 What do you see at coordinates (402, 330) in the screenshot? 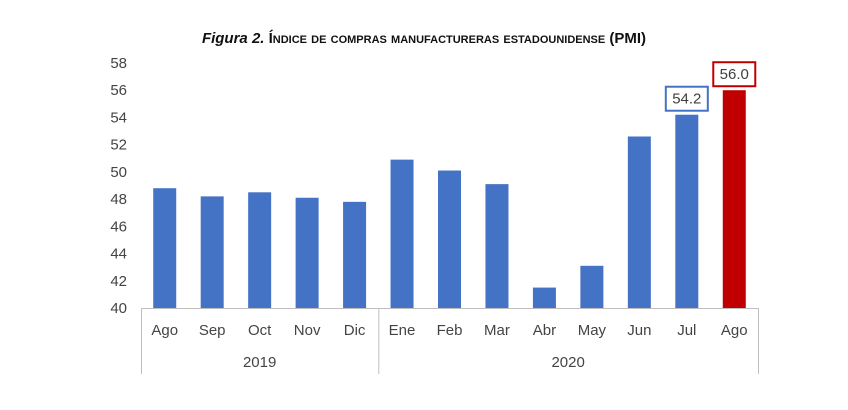
I see `x-tick-label: Ene` at bounding box center [402, 330].